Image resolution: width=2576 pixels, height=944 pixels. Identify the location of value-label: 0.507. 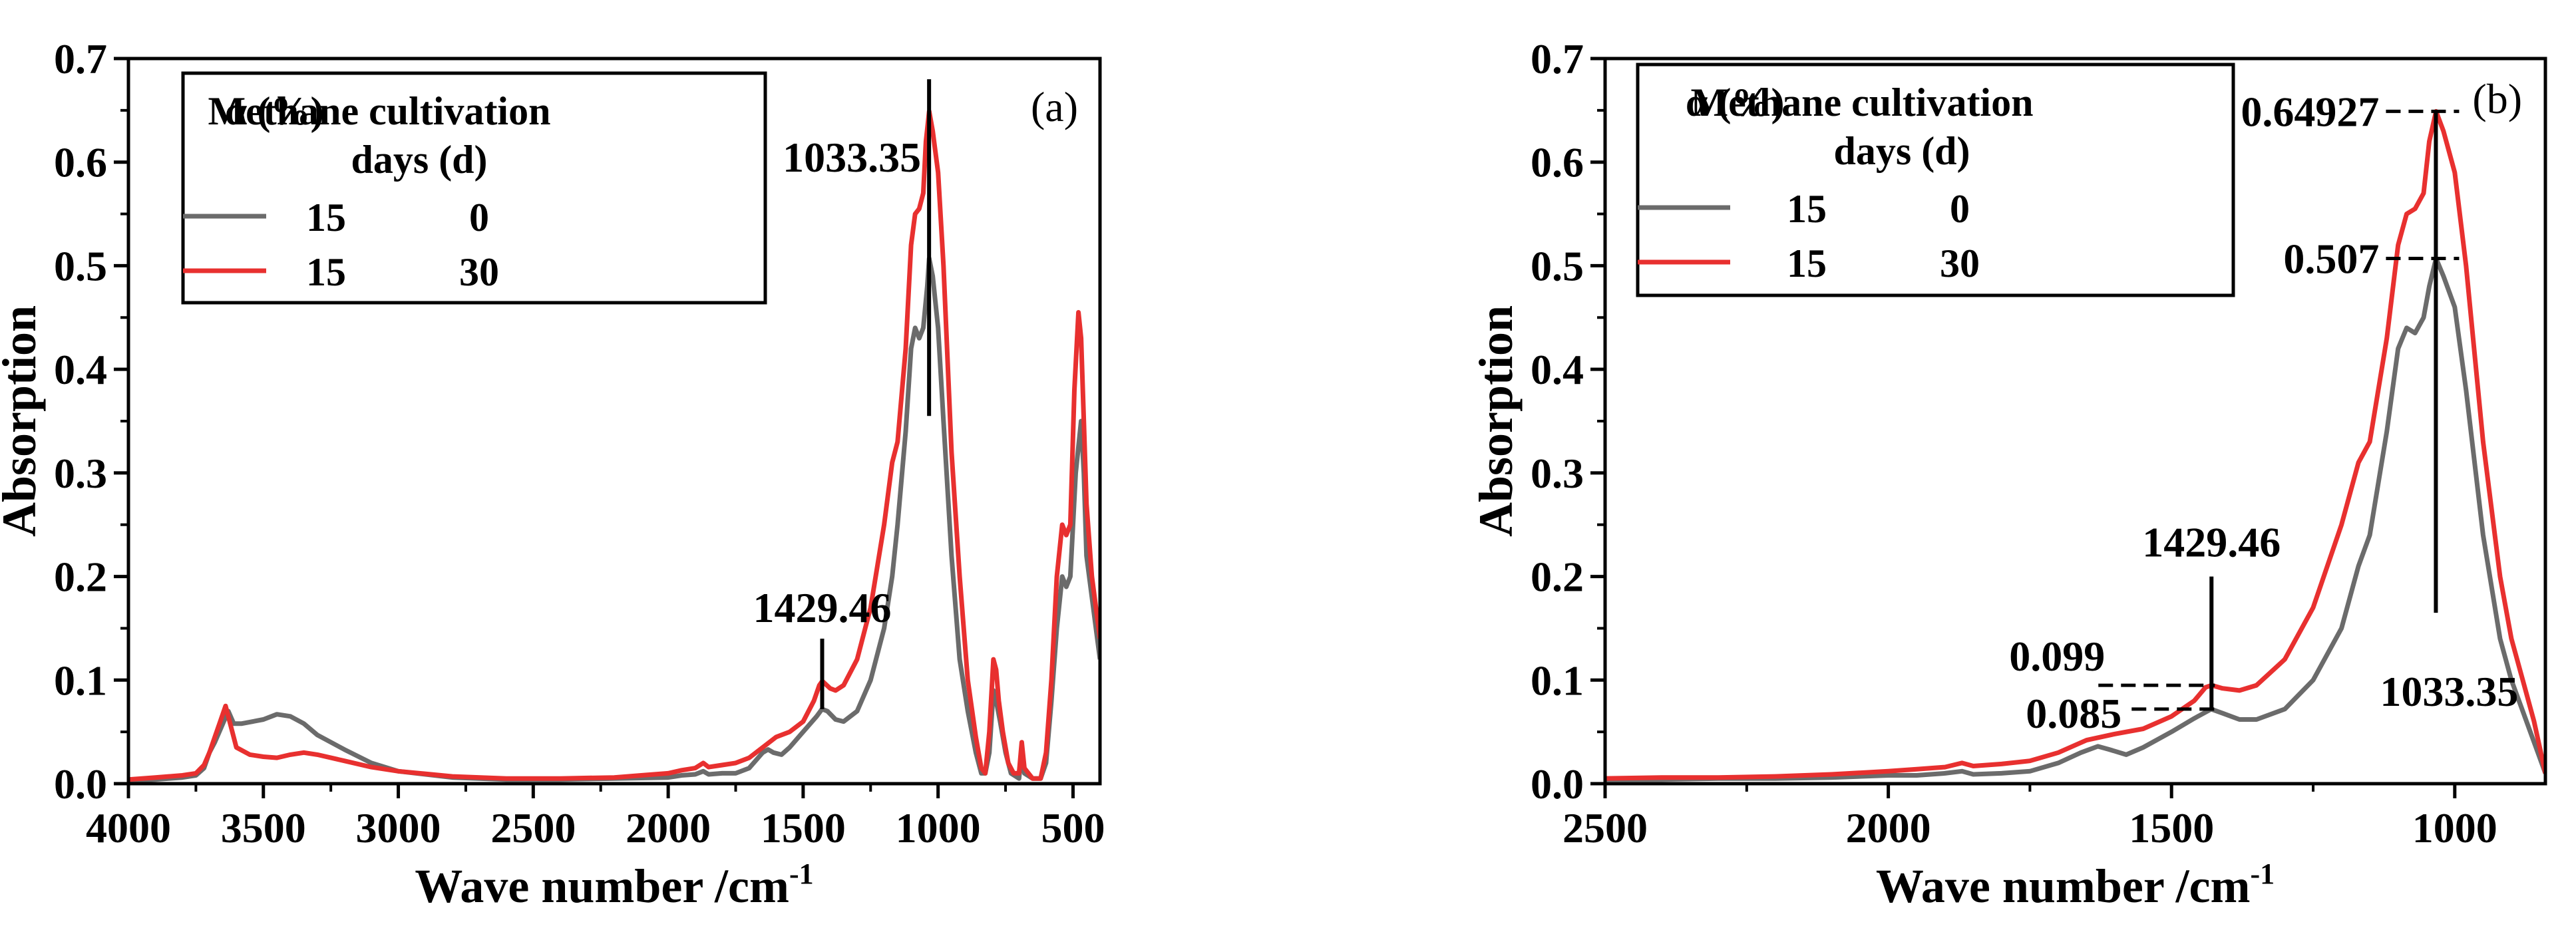
(2331, 259).